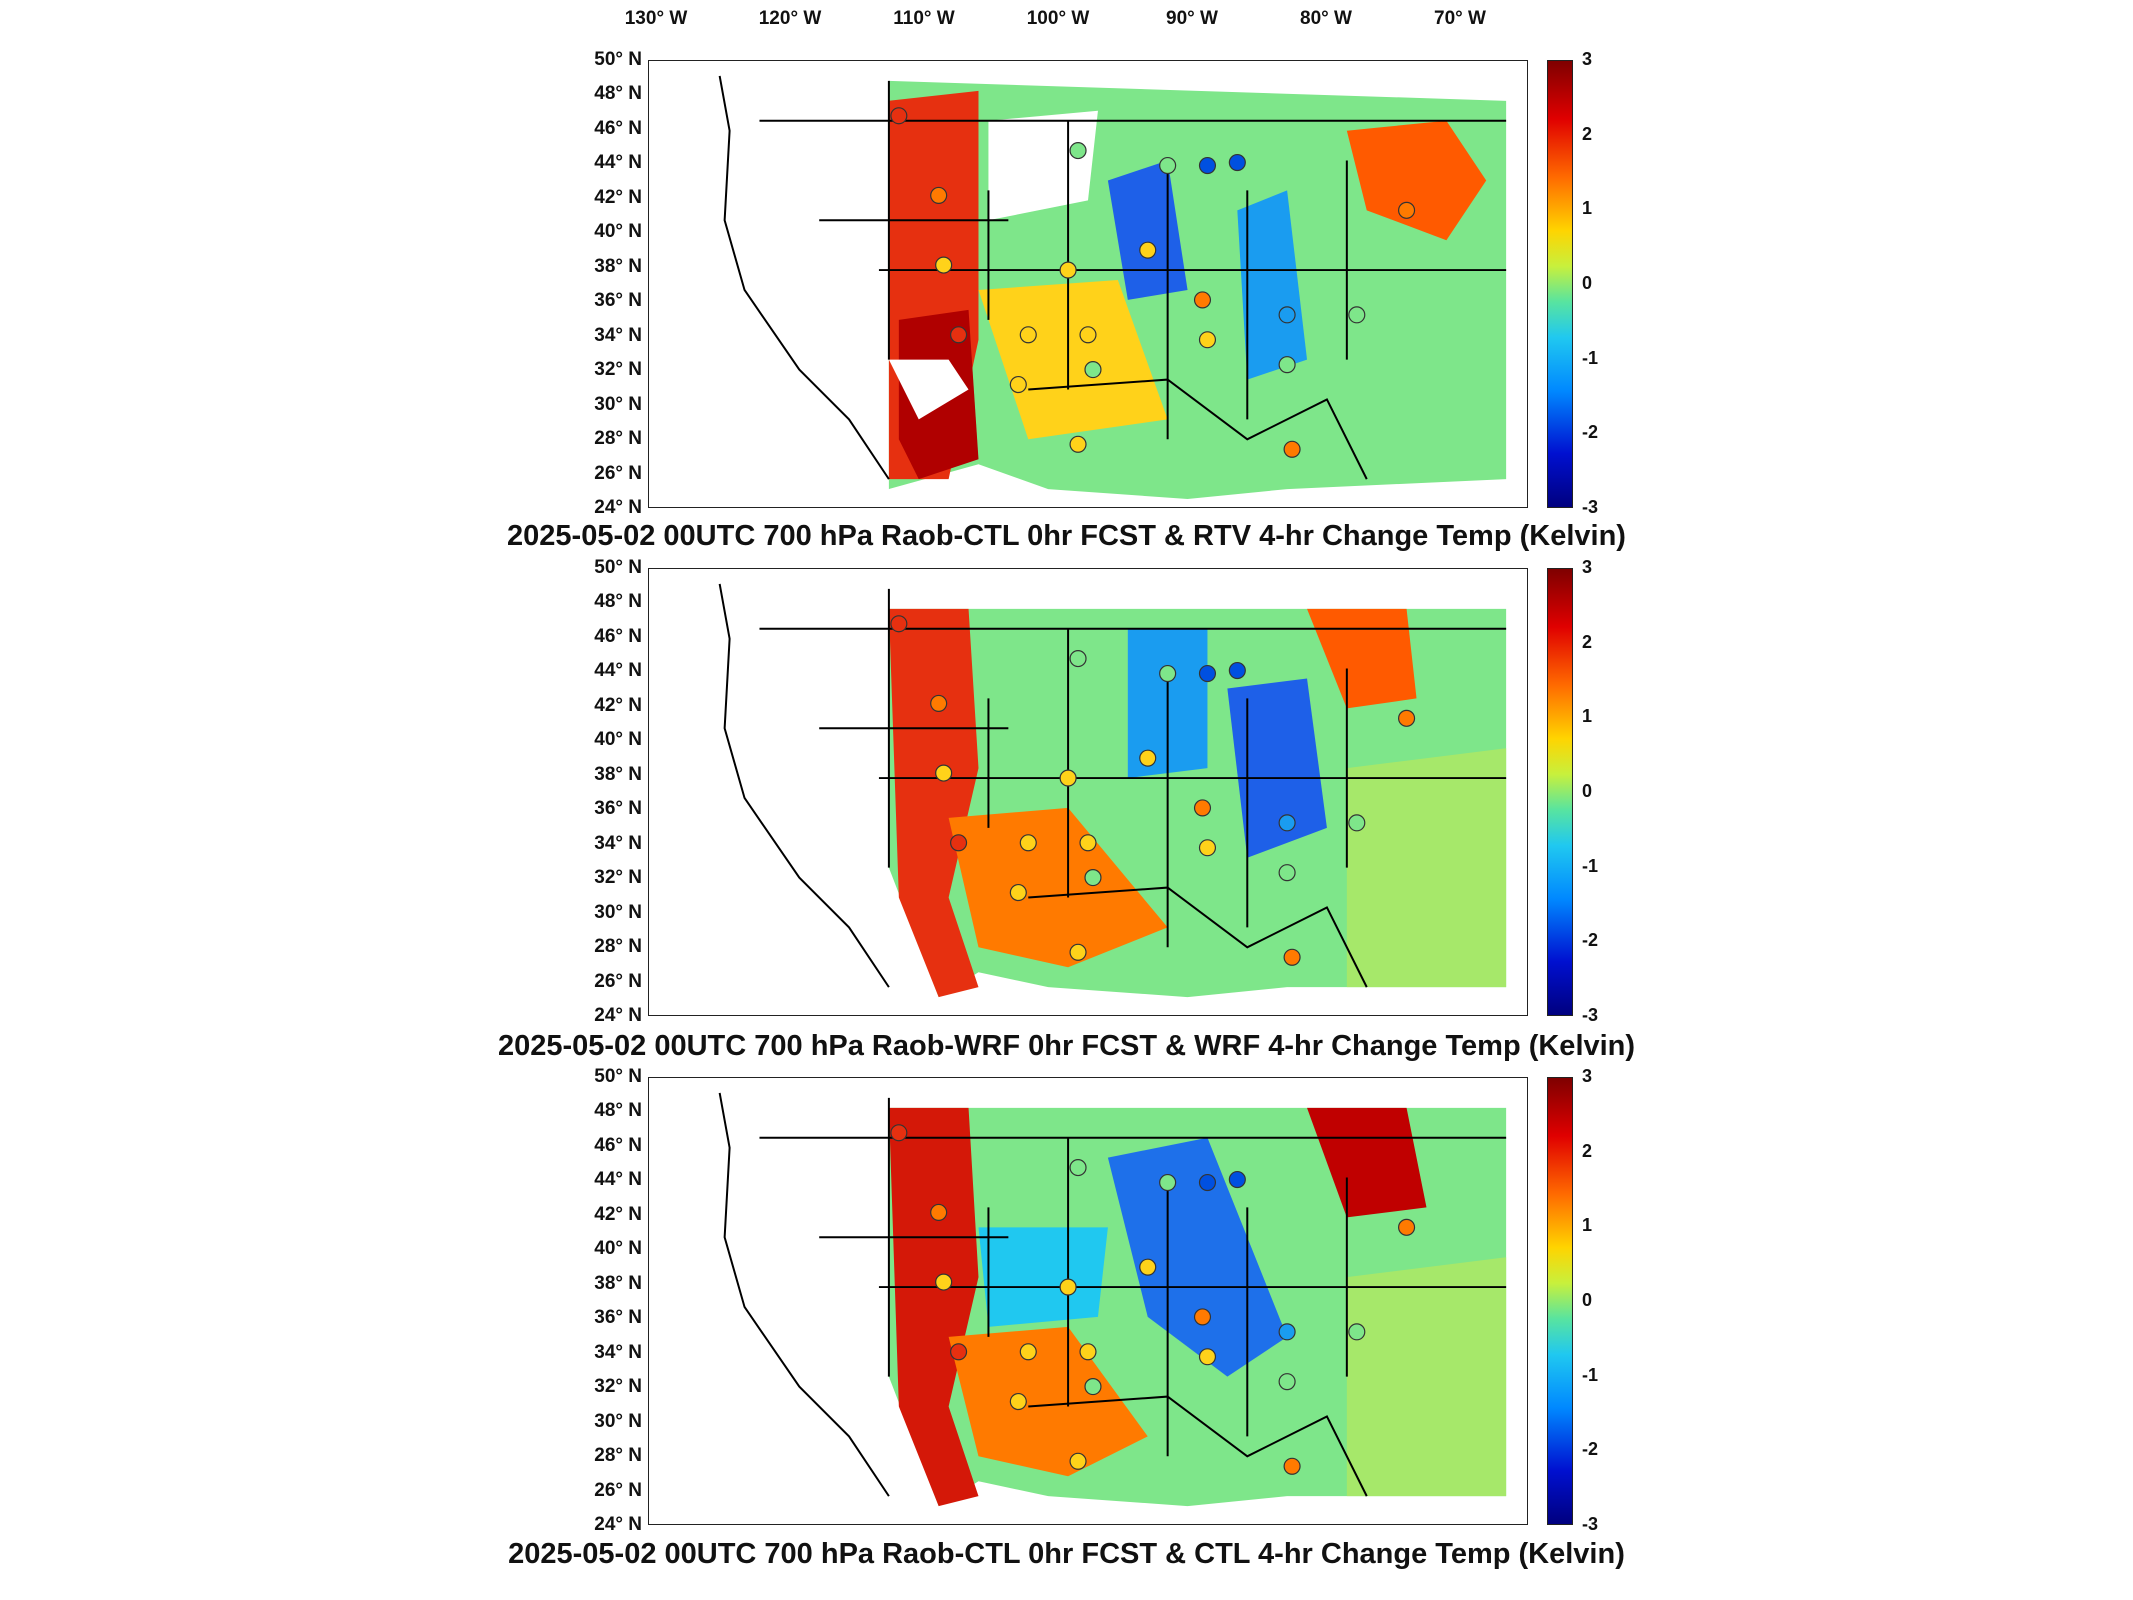 The width and height of the screenshot is (2133, 1600). Describe the element at coordinates (1560, 284) in the screenshot. I see `colorbar` at that location.